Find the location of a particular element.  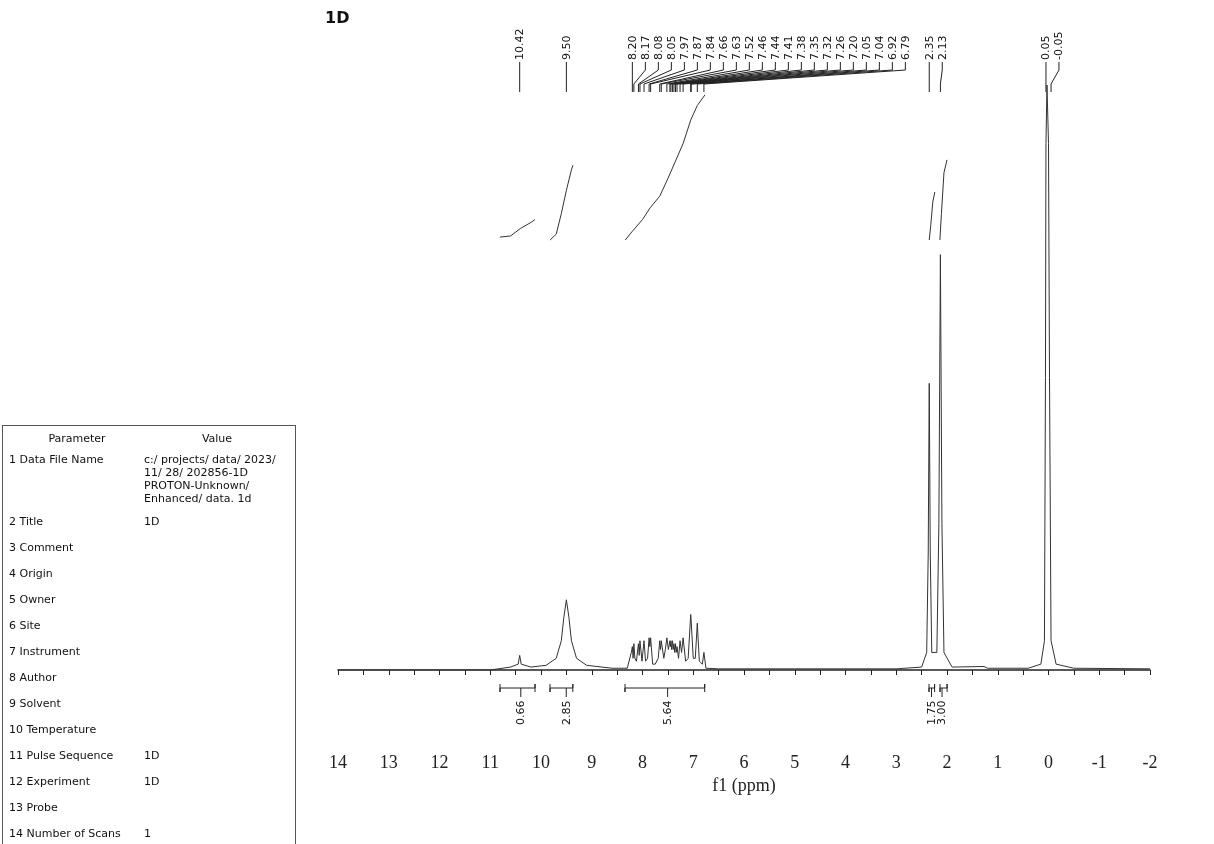

category-label: 9 Solvent is located at coordinates (35, 704).